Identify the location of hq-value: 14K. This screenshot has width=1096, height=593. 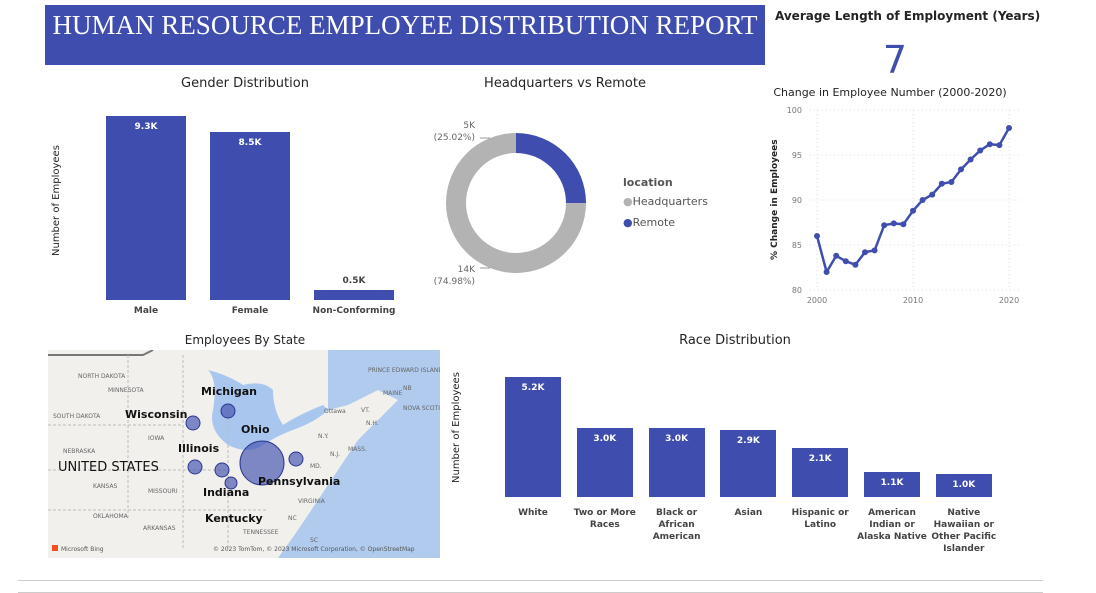
(467, 270).